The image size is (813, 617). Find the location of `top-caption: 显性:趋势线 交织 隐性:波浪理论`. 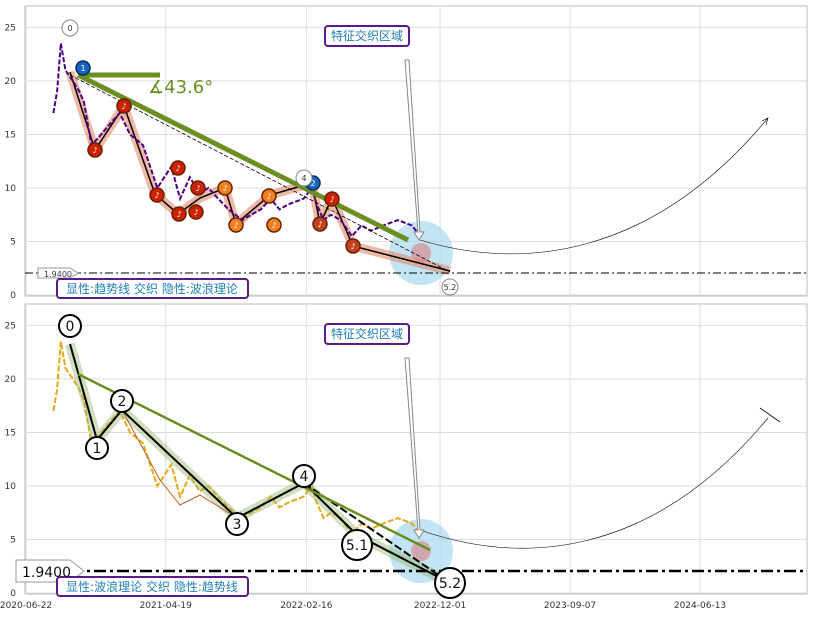

top-caption: 显性:趋势线 交织 隐性:波浪理论 is located at coordinates (152, 288).